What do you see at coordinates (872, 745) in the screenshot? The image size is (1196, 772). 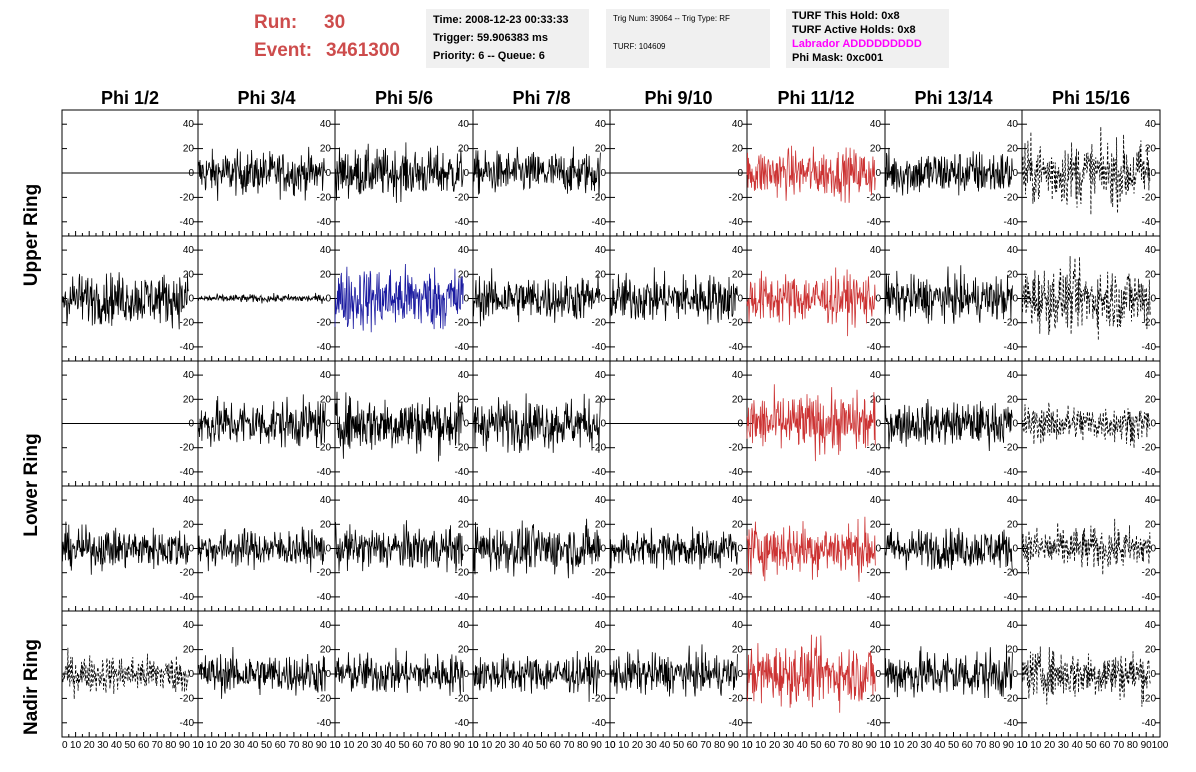 I see `x-tick-label: 90` at bounding box center [872, 745].